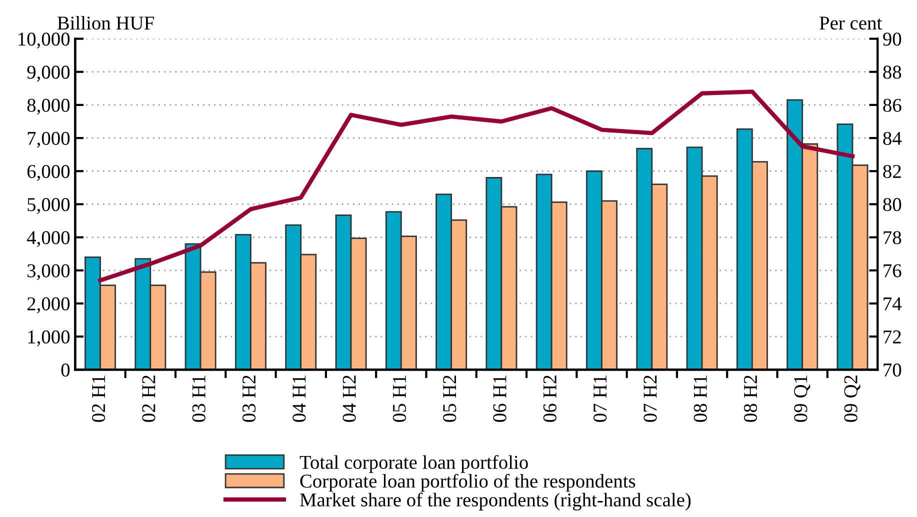 Image resolution: width=917 pixels, height=517 pixels. Describe the element at coordinates (892, 138) in the screenshot. I see `y2-tick-label: 84` at that location.